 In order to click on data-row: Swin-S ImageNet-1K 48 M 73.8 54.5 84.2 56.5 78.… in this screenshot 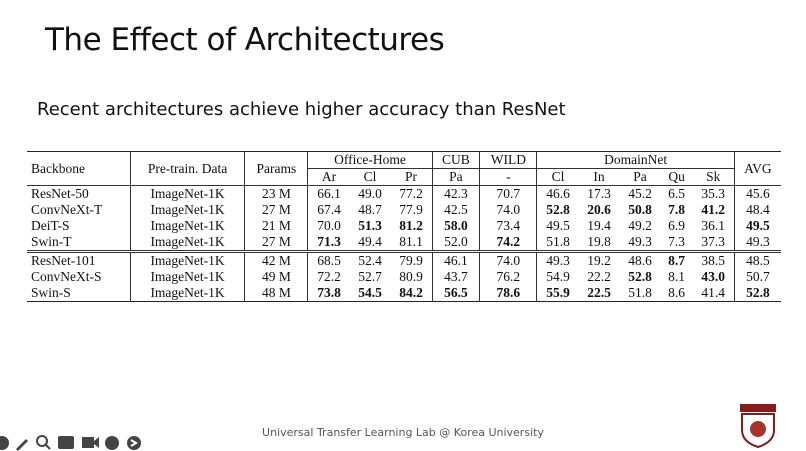, I will do `click(404, 293)`.